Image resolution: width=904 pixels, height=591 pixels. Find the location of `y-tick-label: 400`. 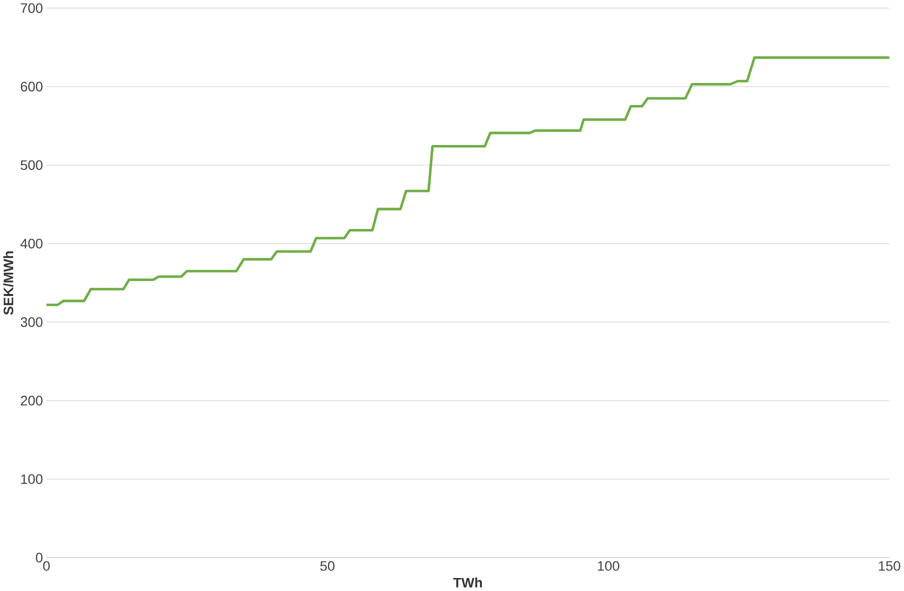

y-tick-label: 400 is located at coordinates (31, 243).